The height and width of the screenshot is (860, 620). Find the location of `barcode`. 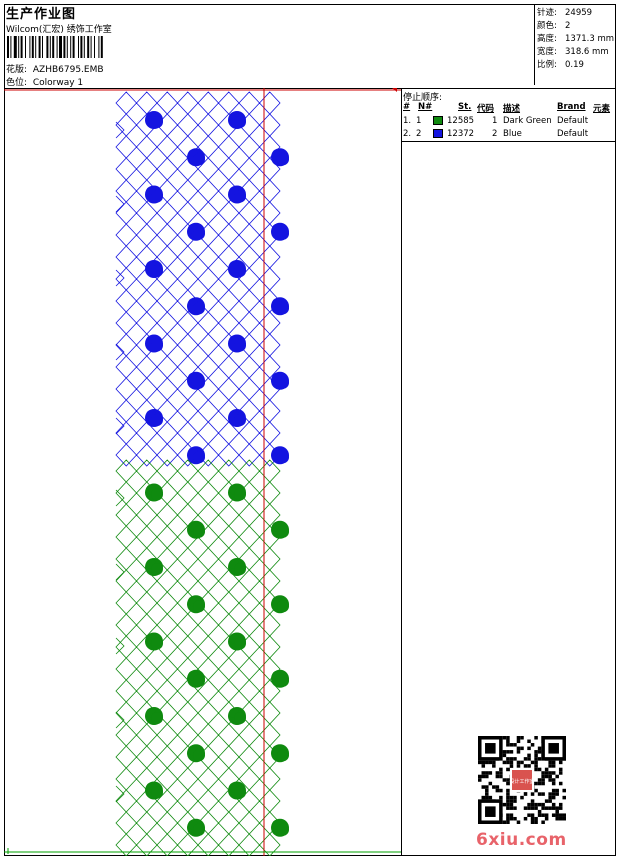

barcode is located at coordinates (55, 47).